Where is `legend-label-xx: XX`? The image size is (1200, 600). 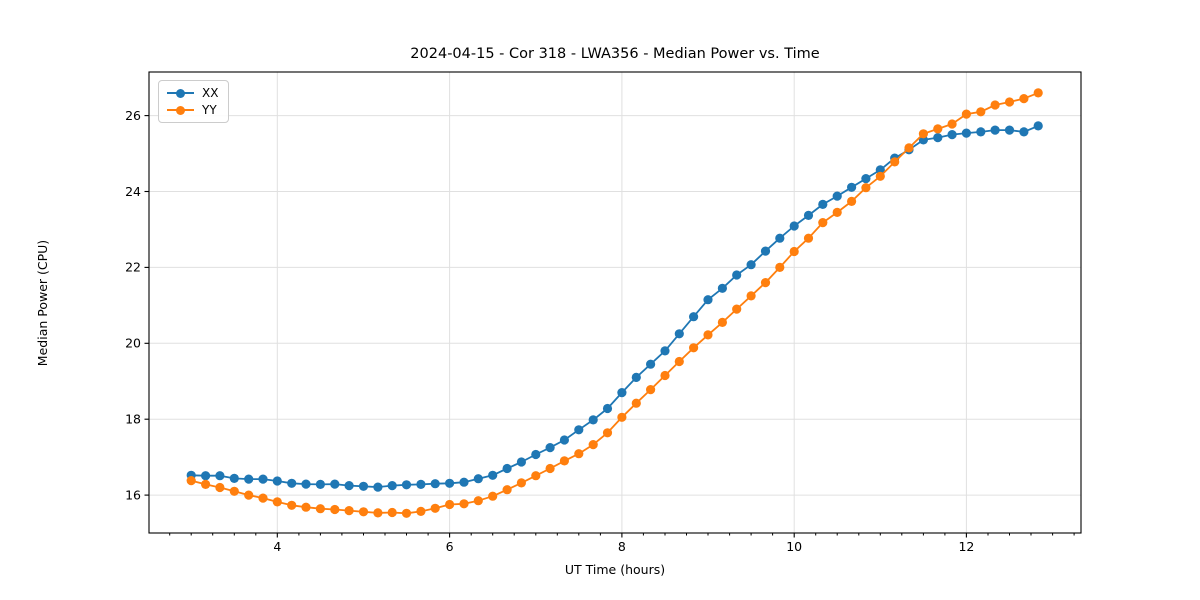 legend-label-xx: XX is located at coordinates (210, 93).